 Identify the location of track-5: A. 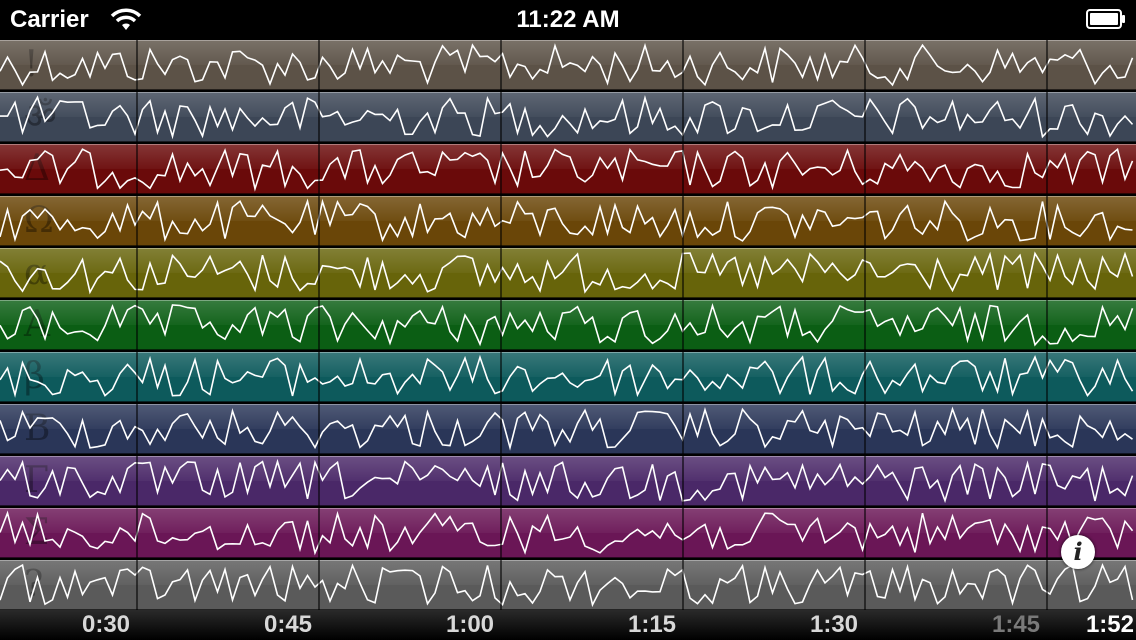
(568, 325).